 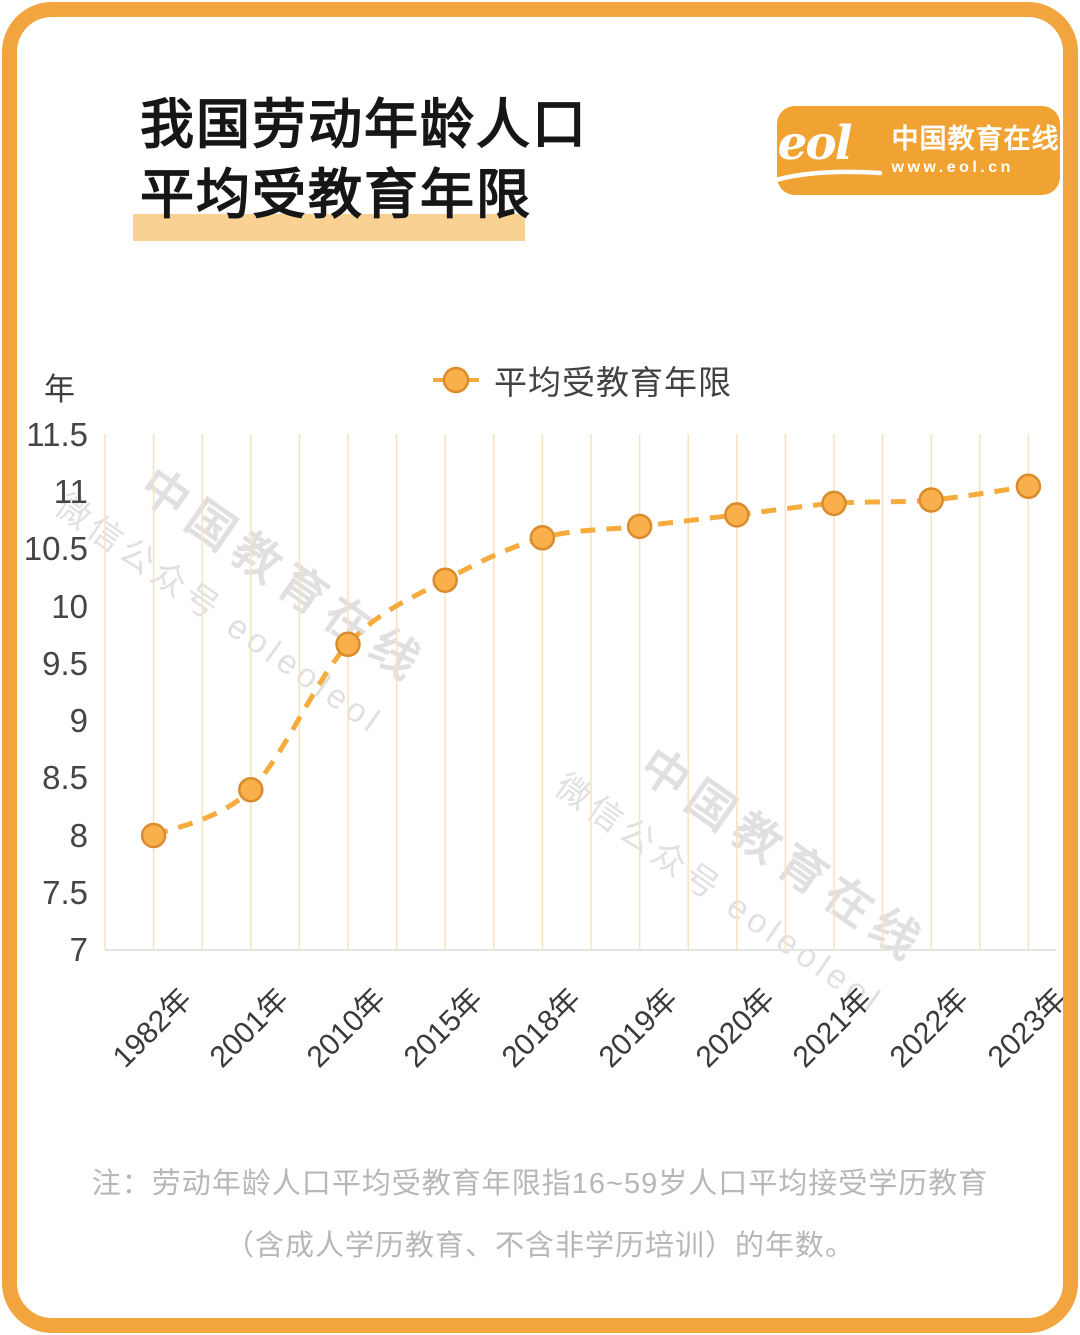 I want to click on y-axis-tick-label: 10.5, so click(x=55, y=549).